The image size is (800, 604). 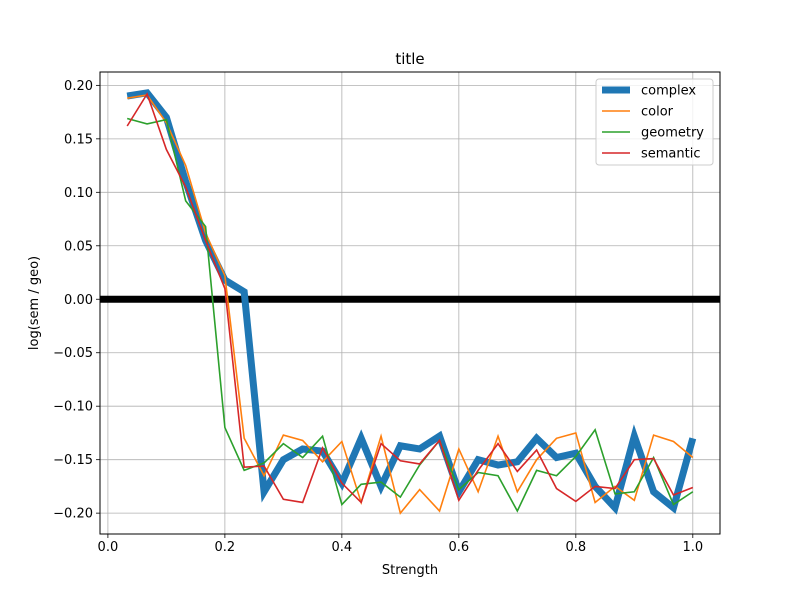 What do you see at coordinates (73, 407) in the screenshot?
I see `y-tick-label: −0.10` at bounding box center [73, 407].